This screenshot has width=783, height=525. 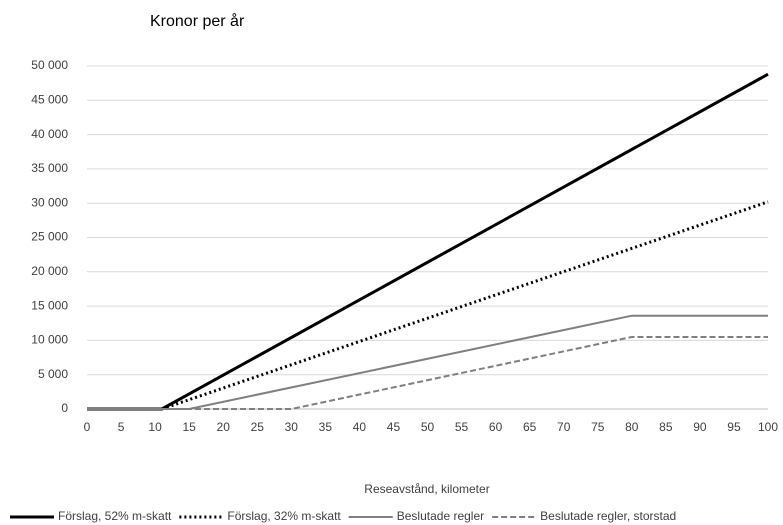 I want to click on y-tick-label: 15 000, so click(x=49, y=305).